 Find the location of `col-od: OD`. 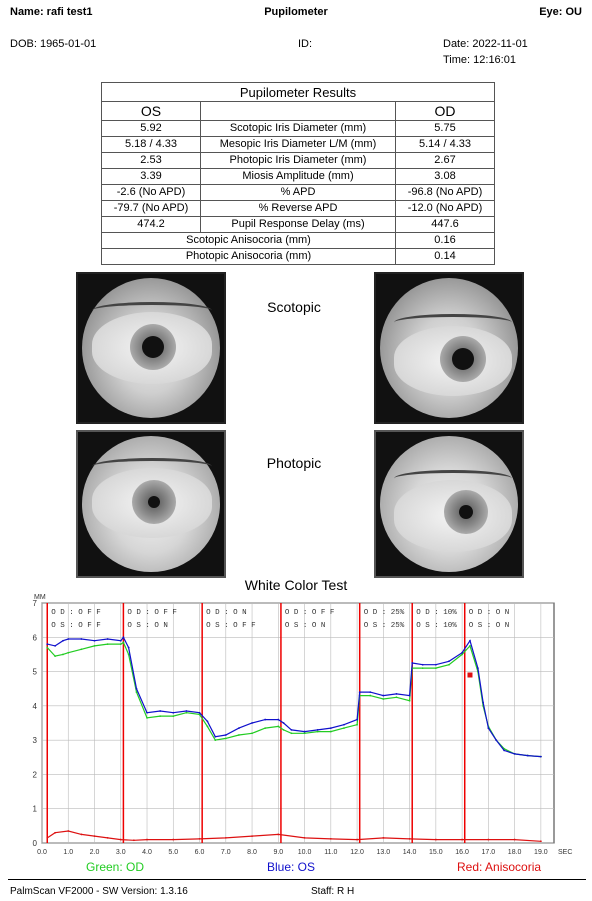

col-od: OD is located at coordinates (445, 111).